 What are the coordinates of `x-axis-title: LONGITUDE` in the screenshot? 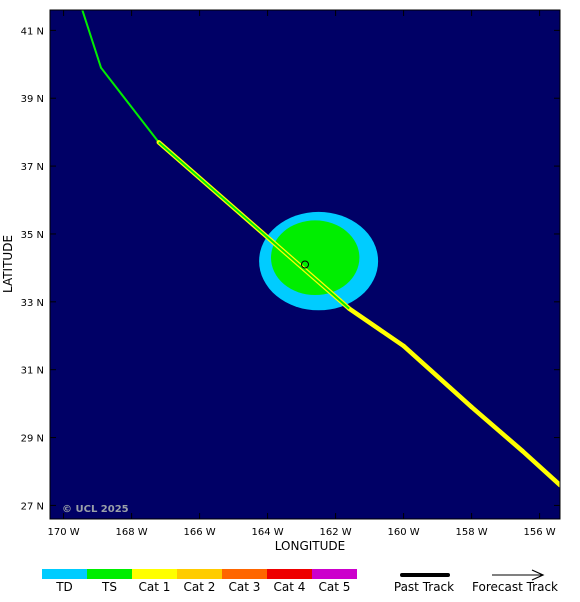 It's located at (310, 546).